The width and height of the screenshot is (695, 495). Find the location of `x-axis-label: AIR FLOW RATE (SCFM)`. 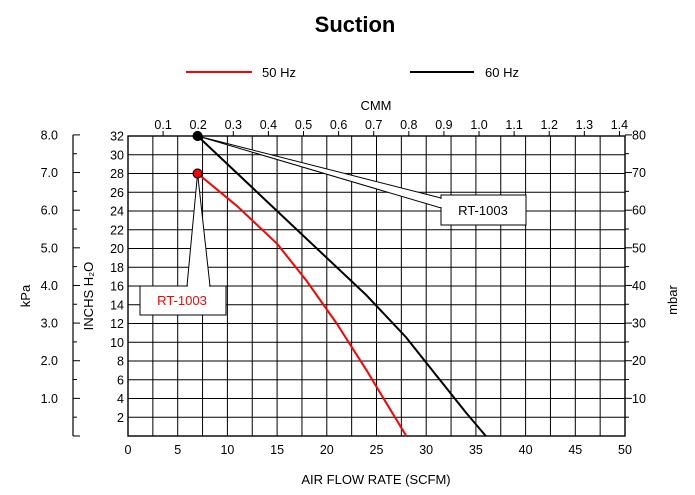

x-axis-label: AIR FLOW RATE (SCFM) is located at coordinates (375, 479).